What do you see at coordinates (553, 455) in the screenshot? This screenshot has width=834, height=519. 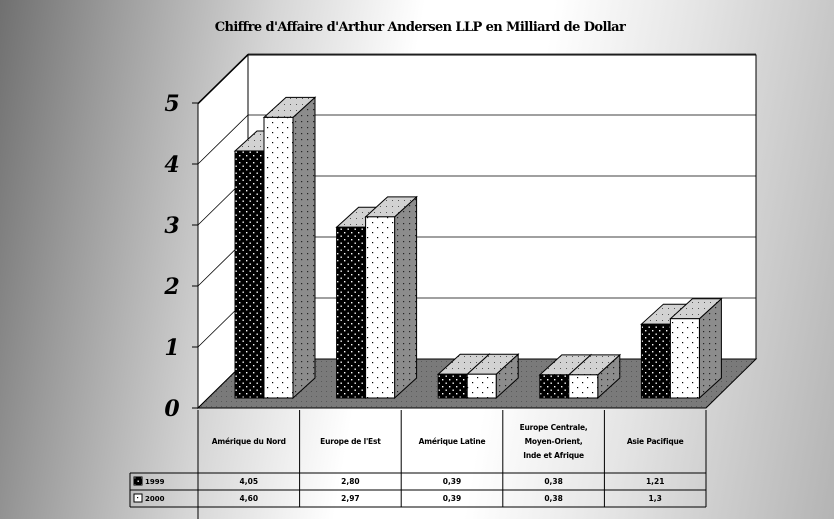 I see `category-label: Inde et Afrique` at bounding box center [553, 455].